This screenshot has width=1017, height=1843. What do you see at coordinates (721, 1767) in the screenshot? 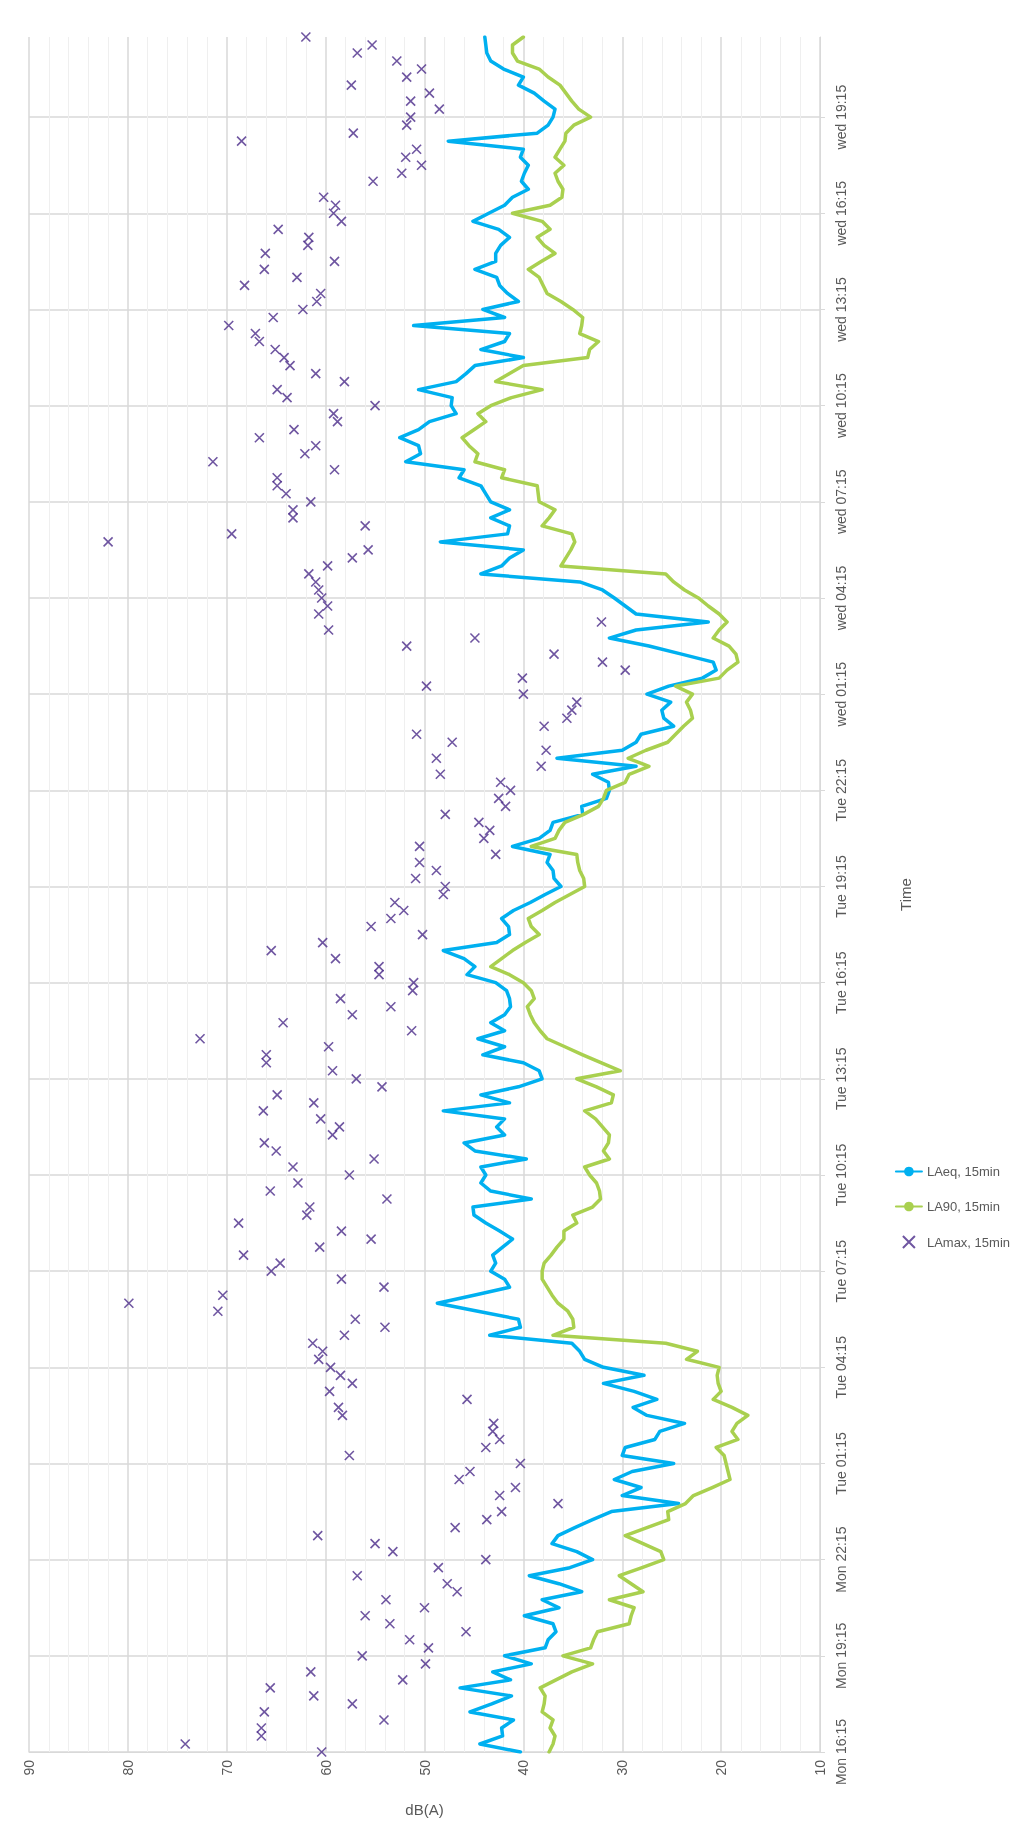
I see `x-tick-label: 20` at bounding box center [721, 1767].